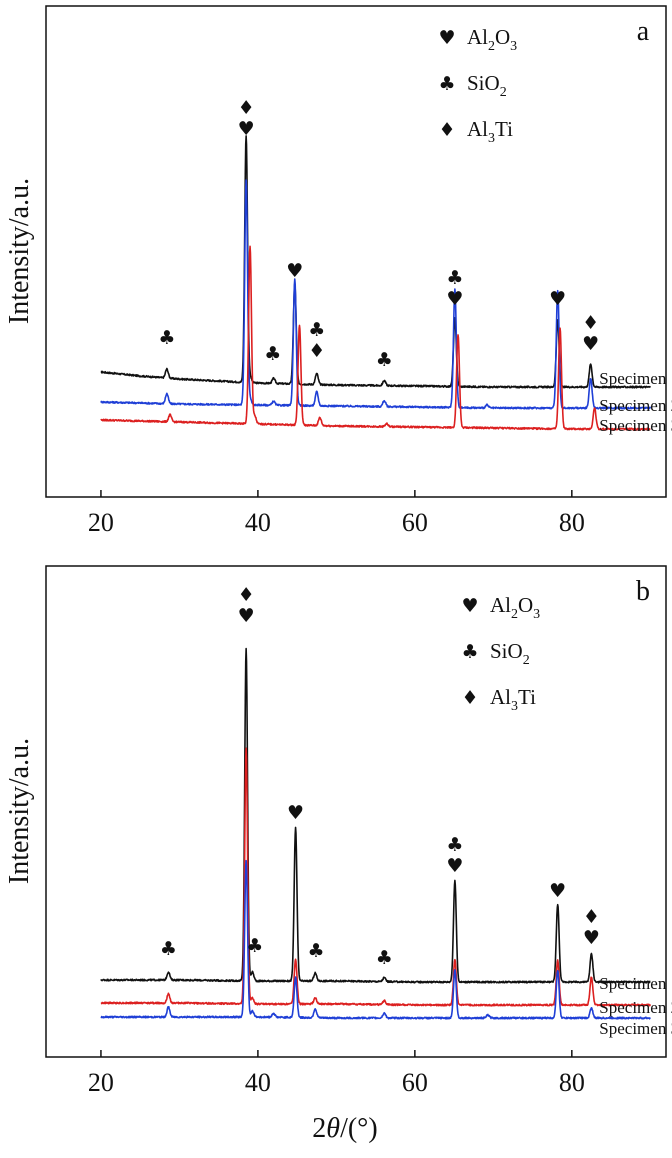 This screenshot has height=1158, width=672. What do you see at coordinates (643, 591) in the screenshot?
I see `panel-letter: b` at bounding box center [643, 591].